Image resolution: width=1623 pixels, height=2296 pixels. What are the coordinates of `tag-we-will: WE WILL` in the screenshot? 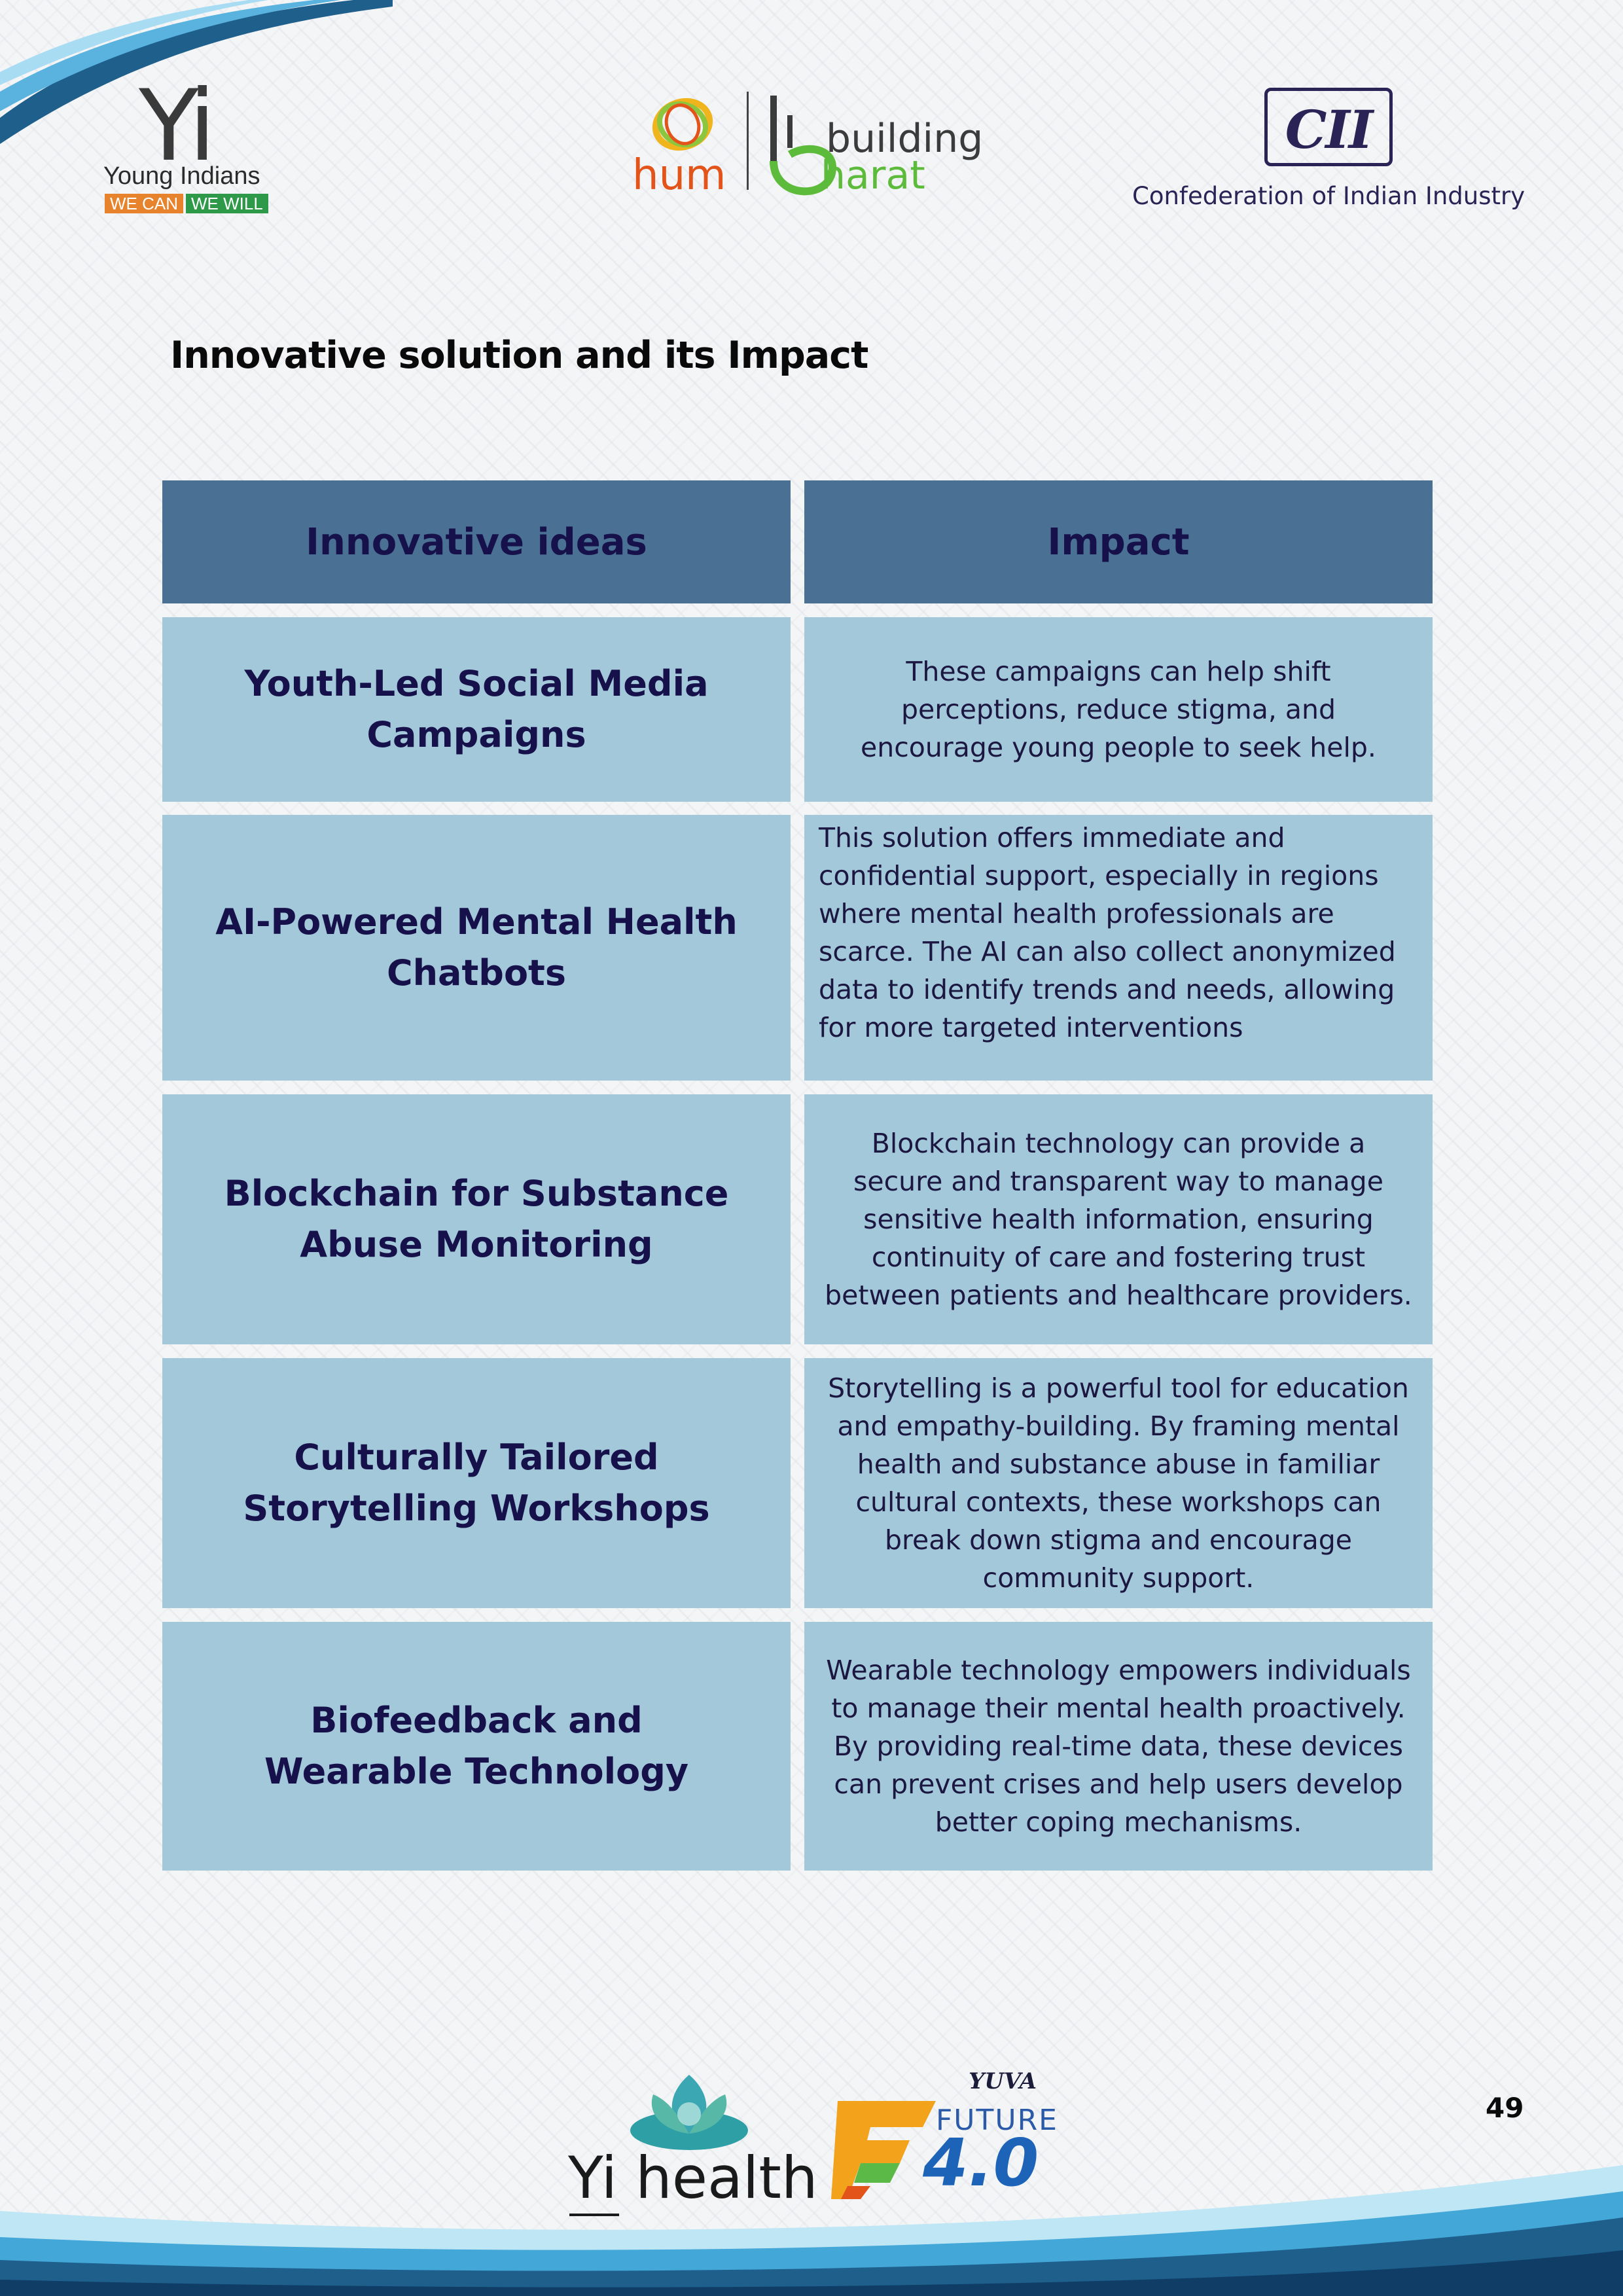 It's located at (227, 203).